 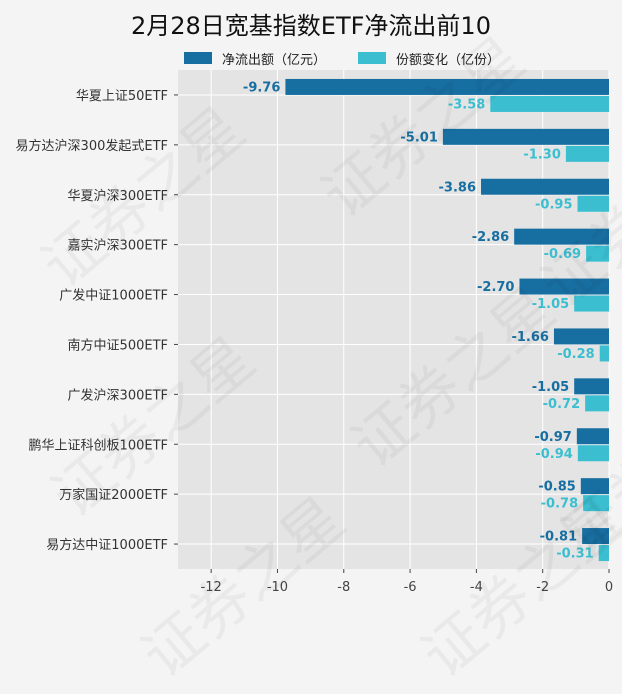 I want to click on data-label-net-outflow: -9.76, so click(x=261, y=87).